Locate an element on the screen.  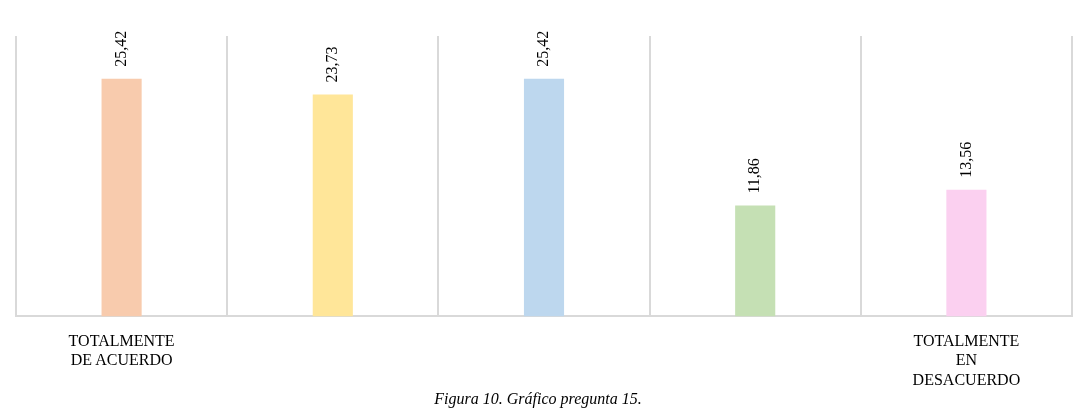
text: Figura 10. Gráfico pregunta 15. is located at coordinates (537, 399).